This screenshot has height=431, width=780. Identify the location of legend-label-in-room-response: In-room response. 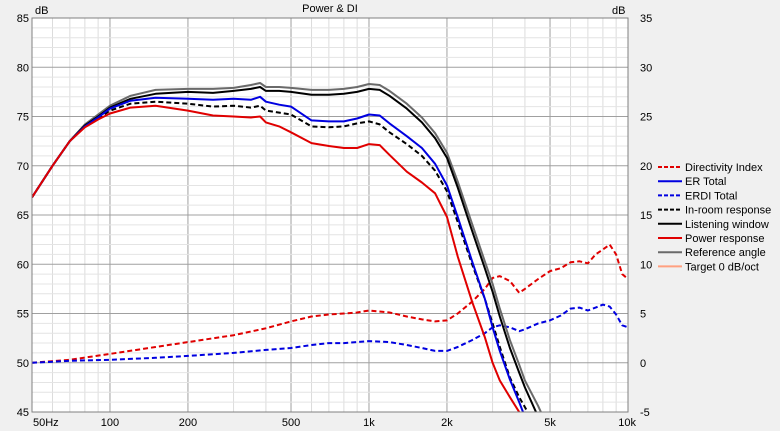
(728, 211).